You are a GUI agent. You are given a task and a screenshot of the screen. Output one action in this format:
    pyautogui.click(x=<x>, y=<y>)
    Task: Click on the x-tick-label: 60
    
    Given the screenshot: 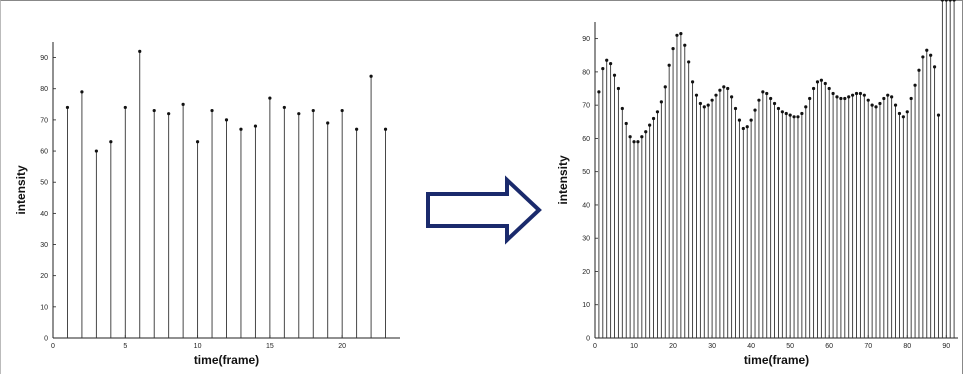 What is the action you would take?
    pyautogui.click(x=829, y=346)
    